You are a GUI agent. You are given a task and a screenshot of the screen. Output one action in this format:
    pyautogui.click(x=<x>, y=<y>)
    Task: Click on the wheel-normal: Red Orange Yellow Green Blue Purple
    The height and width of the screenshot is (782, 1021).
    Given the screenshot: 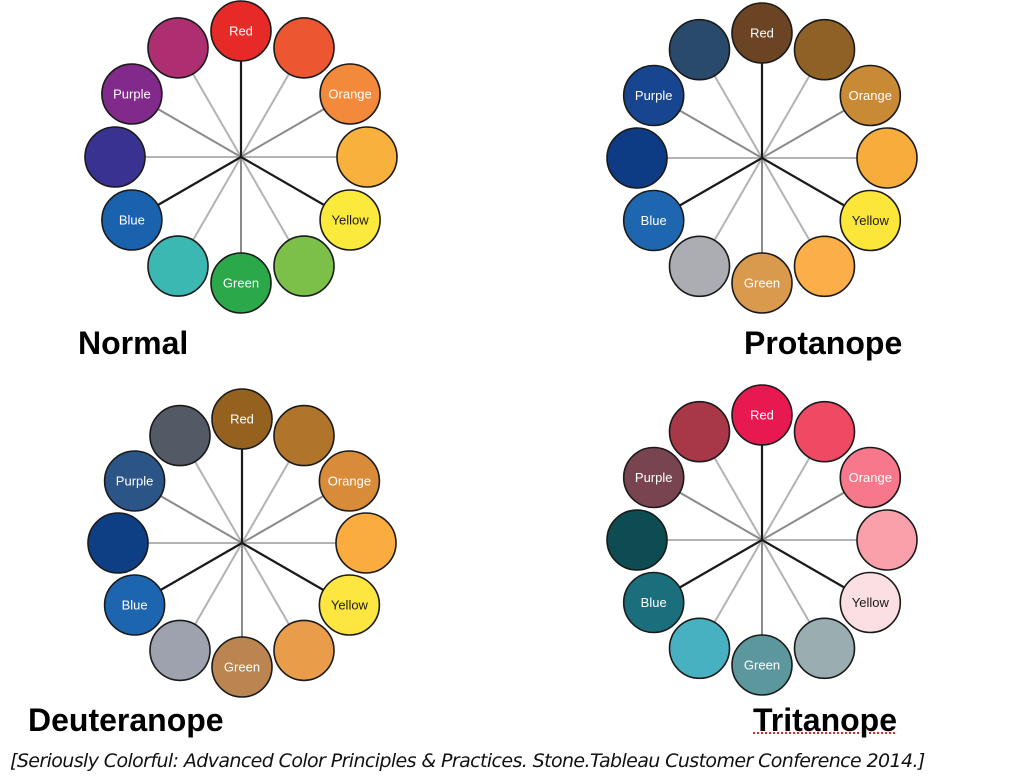 What is the action you would take?
    pyautogui.click(x=241, y=157)
    